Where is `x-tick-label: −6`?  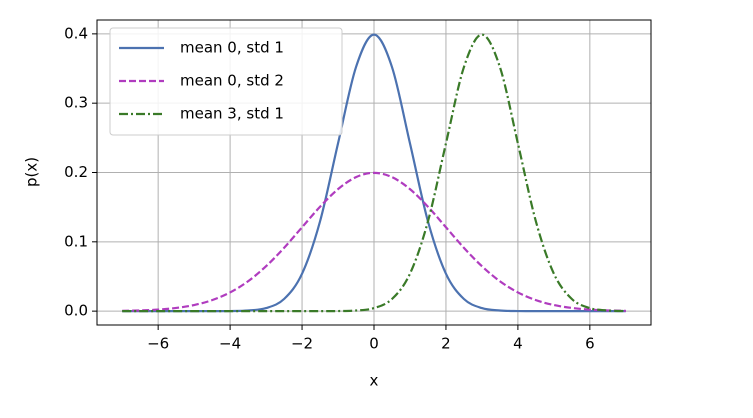
x-tick-label: −6 is located at coordinates (158, 344).